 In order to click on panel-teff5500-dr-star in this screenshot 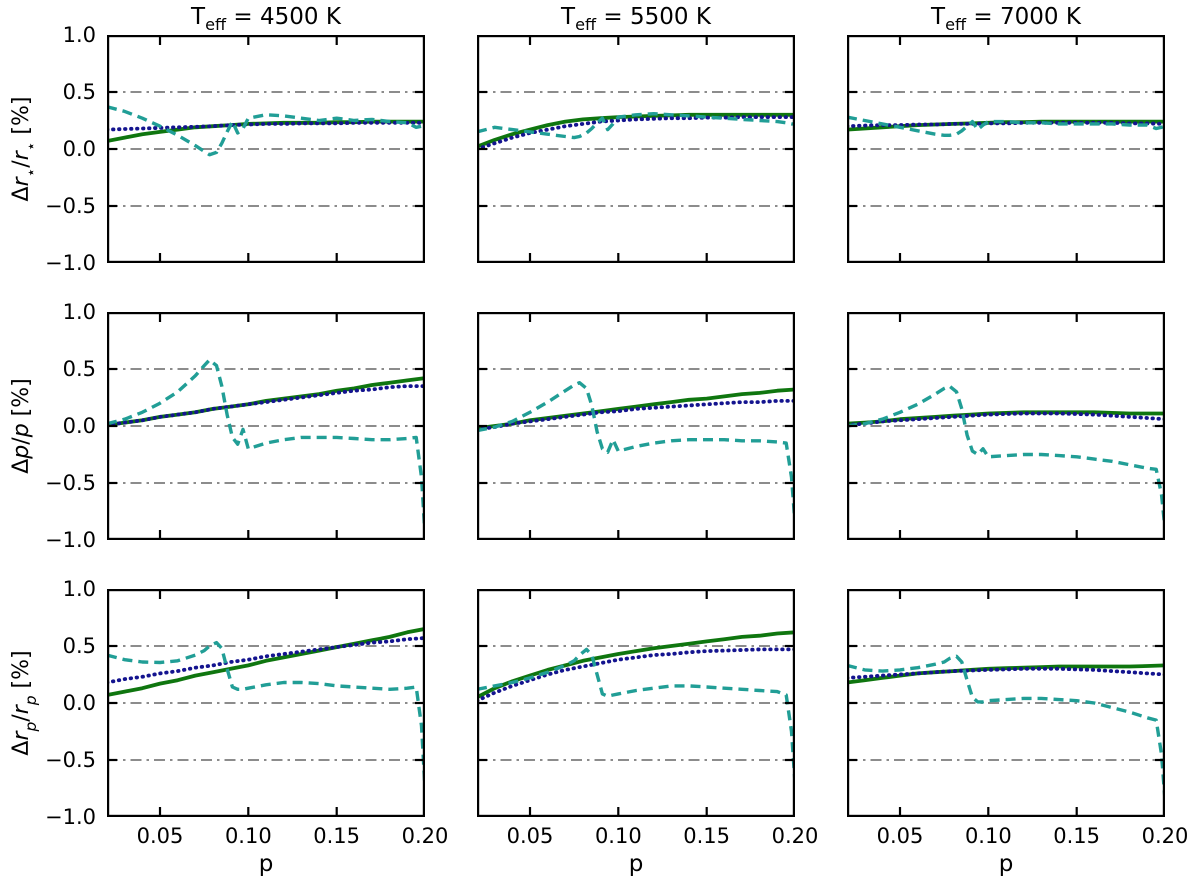, I will do `click(636, 149)`.